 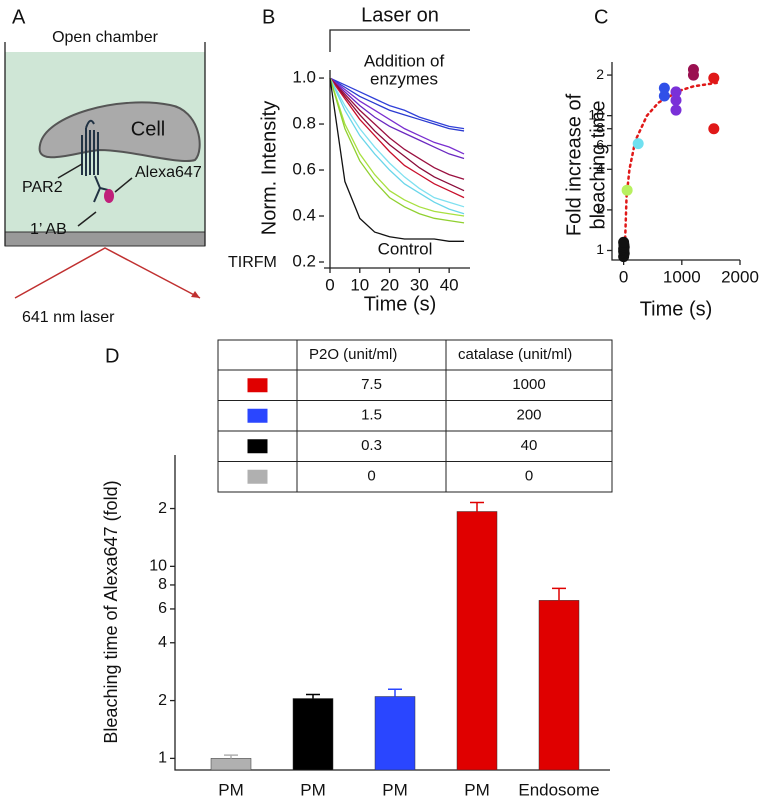 I want to click on panel-label: A, so click(x=19, y=17).